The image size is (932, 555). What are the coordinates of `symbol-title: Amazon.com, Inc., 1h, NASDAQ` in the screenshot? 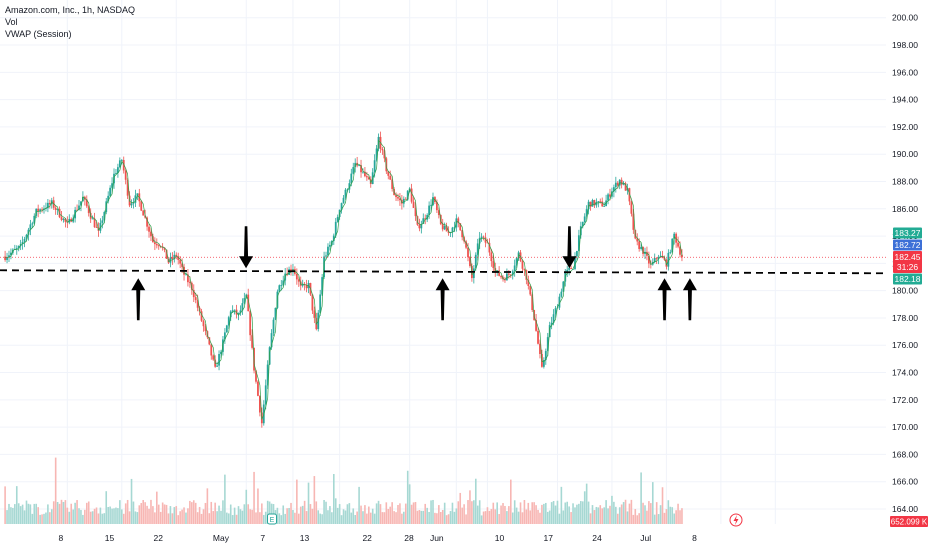 It's located at (70, 10).